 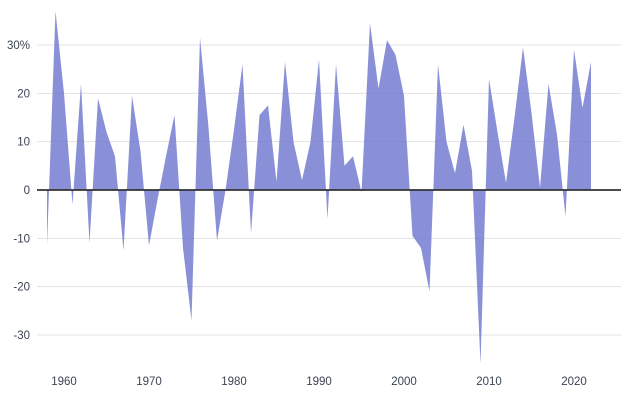 I want to click on x-axis-tick-label: 1990, so click(x=319, y=382).